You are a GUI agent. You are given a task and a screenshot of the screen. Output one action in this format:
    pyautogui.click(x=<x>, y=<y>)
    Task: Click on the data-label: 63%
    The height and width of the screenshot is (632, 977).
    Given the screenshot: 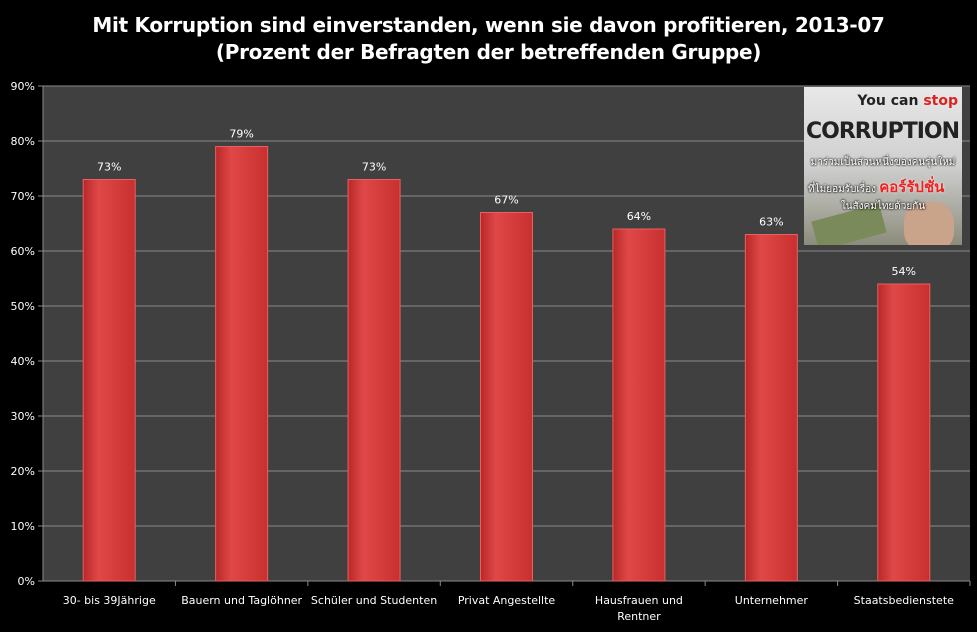 What is the action you would take?
    pyautogui.click(x=771, y=222)
    